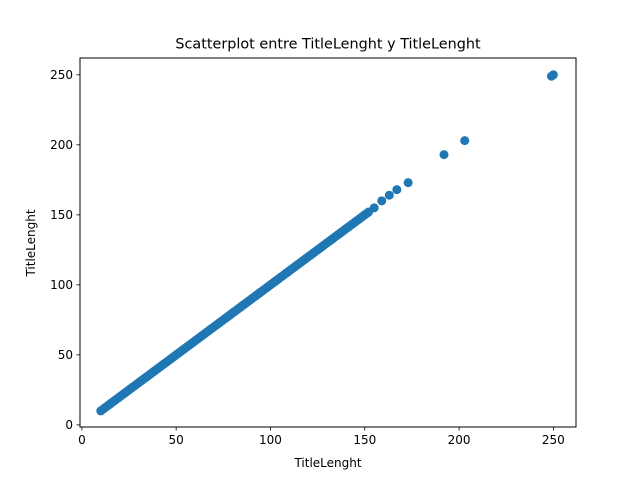 This screenshot has height=480, width=640. What do you see at coordinates (31, 243) in the screenshot?
I see `y-axis-label: TitleLenght` at bounding box center [31, 243].